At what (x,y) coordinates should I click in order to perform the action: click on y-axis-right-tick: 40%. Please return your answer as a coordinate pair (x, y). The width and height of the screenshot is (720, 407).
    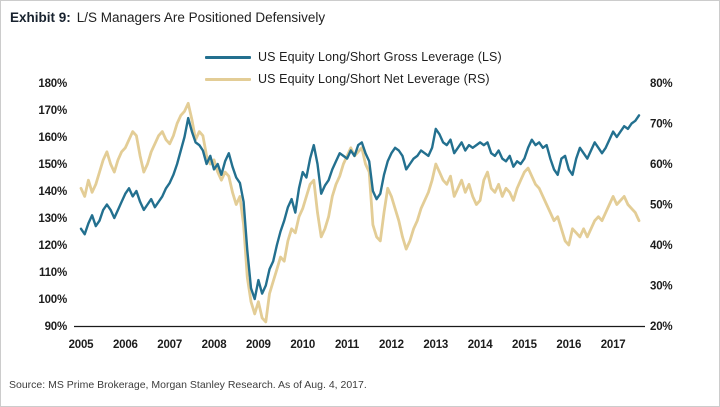
    Looking at the image, I should click on (661, 246).